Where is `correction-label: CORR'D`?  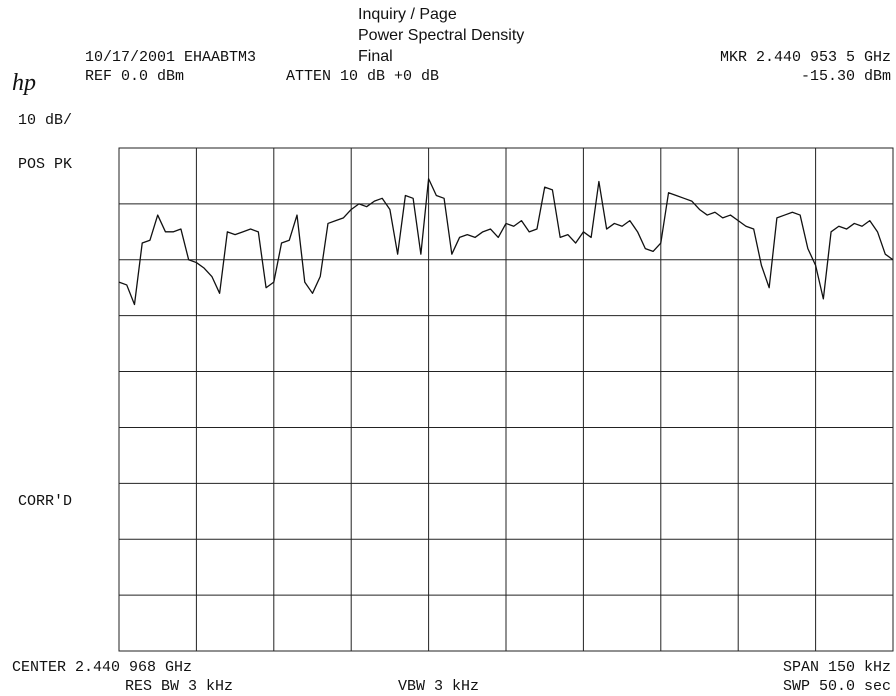
correction-label: CORR'D is located at coordinates (45, 501).